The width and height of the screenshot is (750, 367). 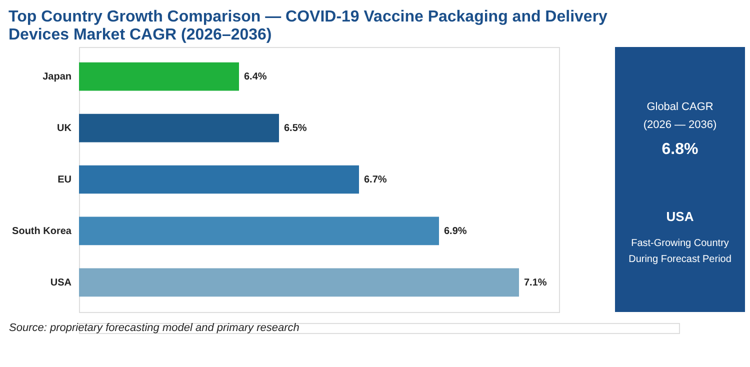 I want to click on text: (2026 — 2036), so click(x=680, y=125).